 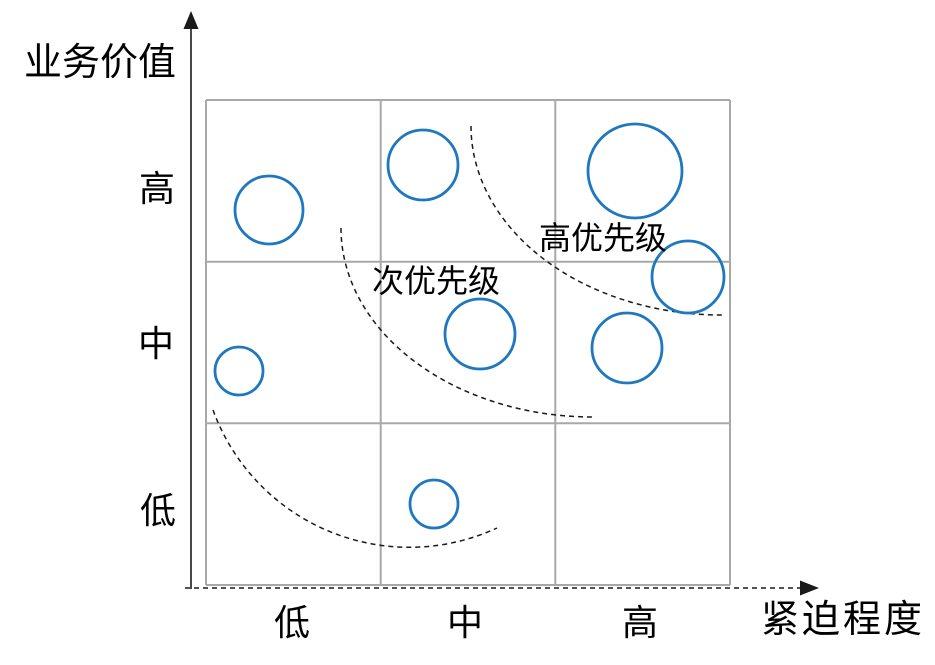 I want to click on y-tick-high: 高, so click(x=157, y=189).